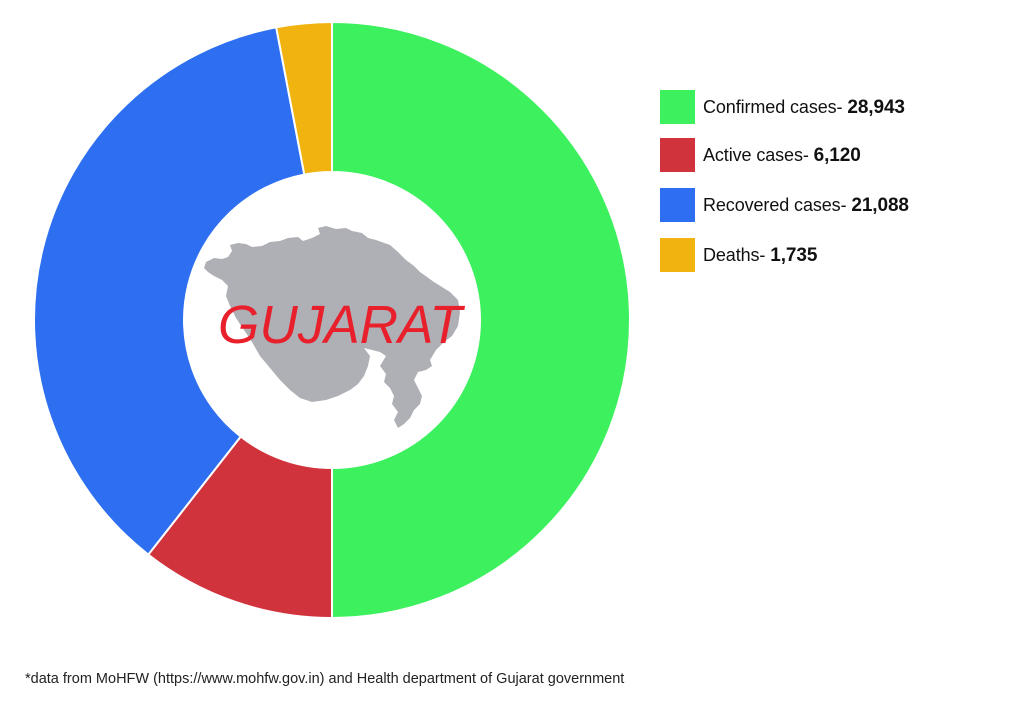  I want to click on legend-label-active: Active cases-, so click(758, 154).